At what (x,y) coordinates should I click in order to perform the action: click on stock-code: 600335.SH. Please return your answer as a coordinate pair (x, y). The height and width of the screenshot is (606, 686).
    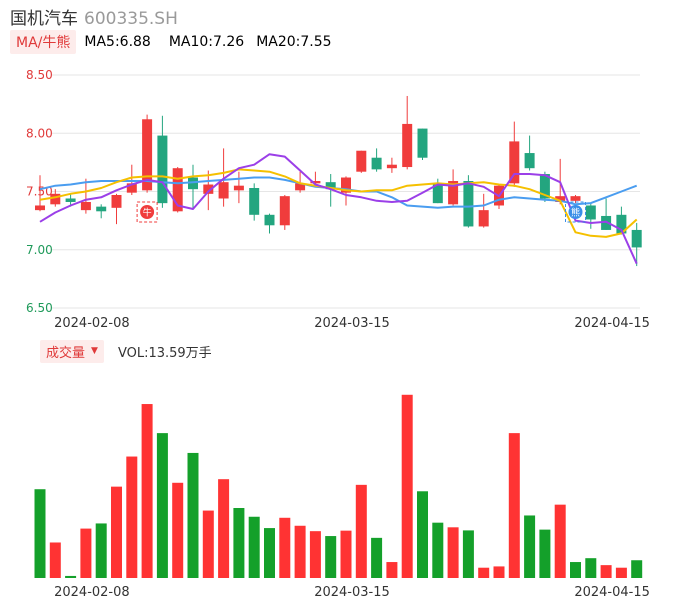
    Looking at the image, I should click on (131, 19).